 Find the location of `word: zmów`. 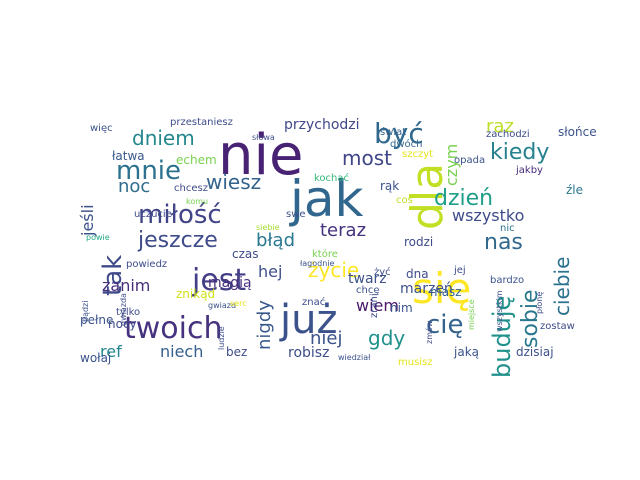

word: zmów is located at coordinates (429, 332).